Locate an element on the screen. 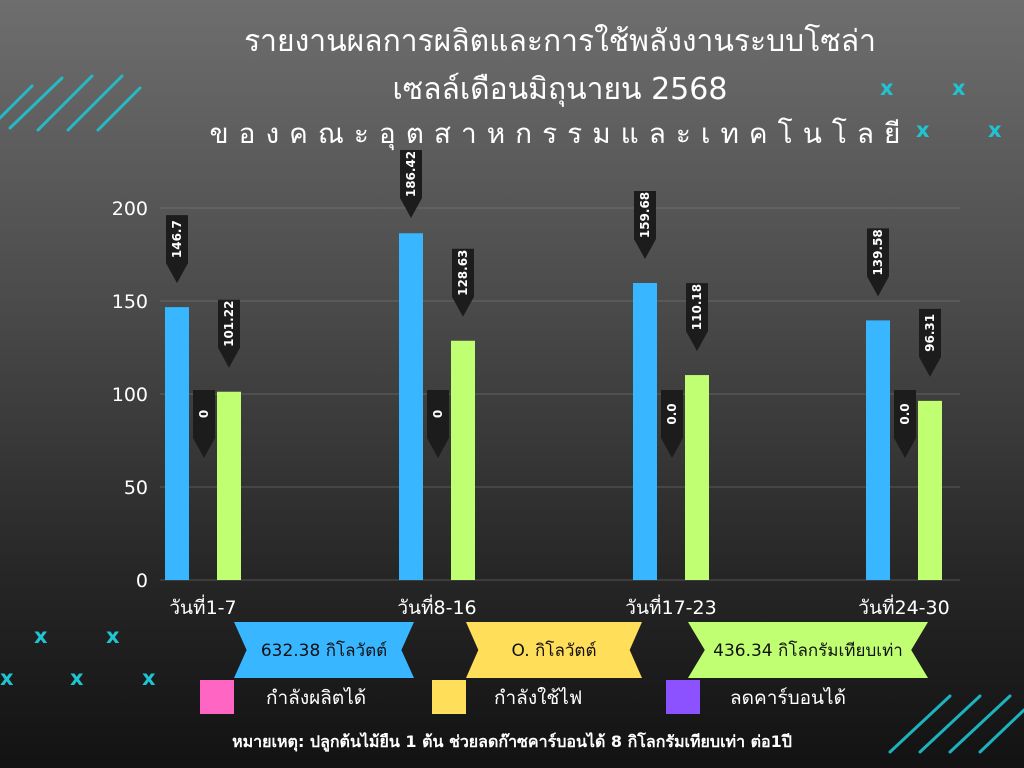  legend-swatch-production is located at coordinates (217, 697).